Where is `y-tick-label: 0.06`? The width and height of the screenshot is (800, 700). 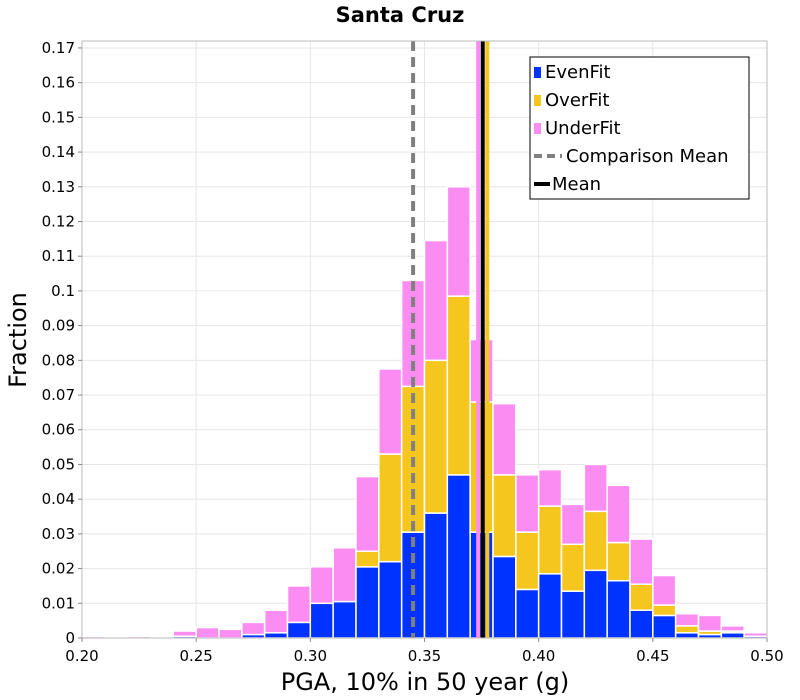
y-tick-label: 0.06 is located at coordinates (58, 430).